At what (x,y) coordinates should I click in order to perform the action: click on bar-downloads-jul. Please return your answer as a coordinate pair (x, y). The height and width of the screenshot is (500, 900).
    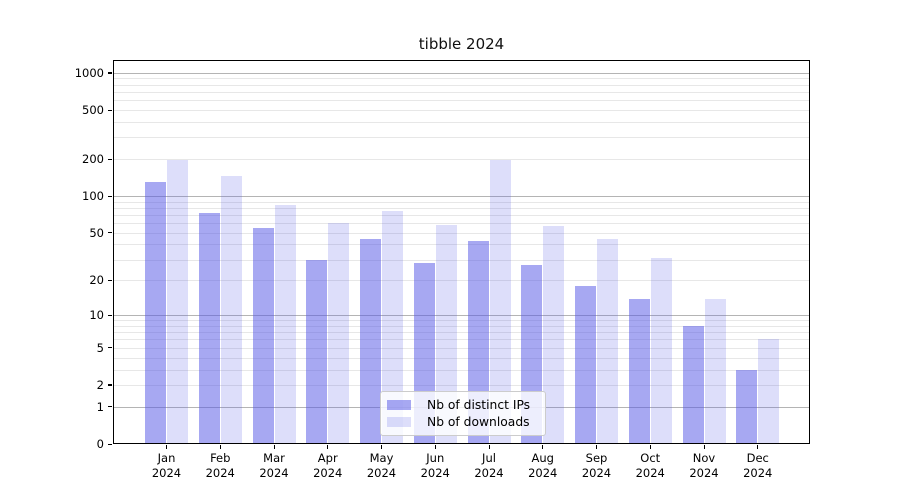
    Looking at the image, I should click on (500, 301).